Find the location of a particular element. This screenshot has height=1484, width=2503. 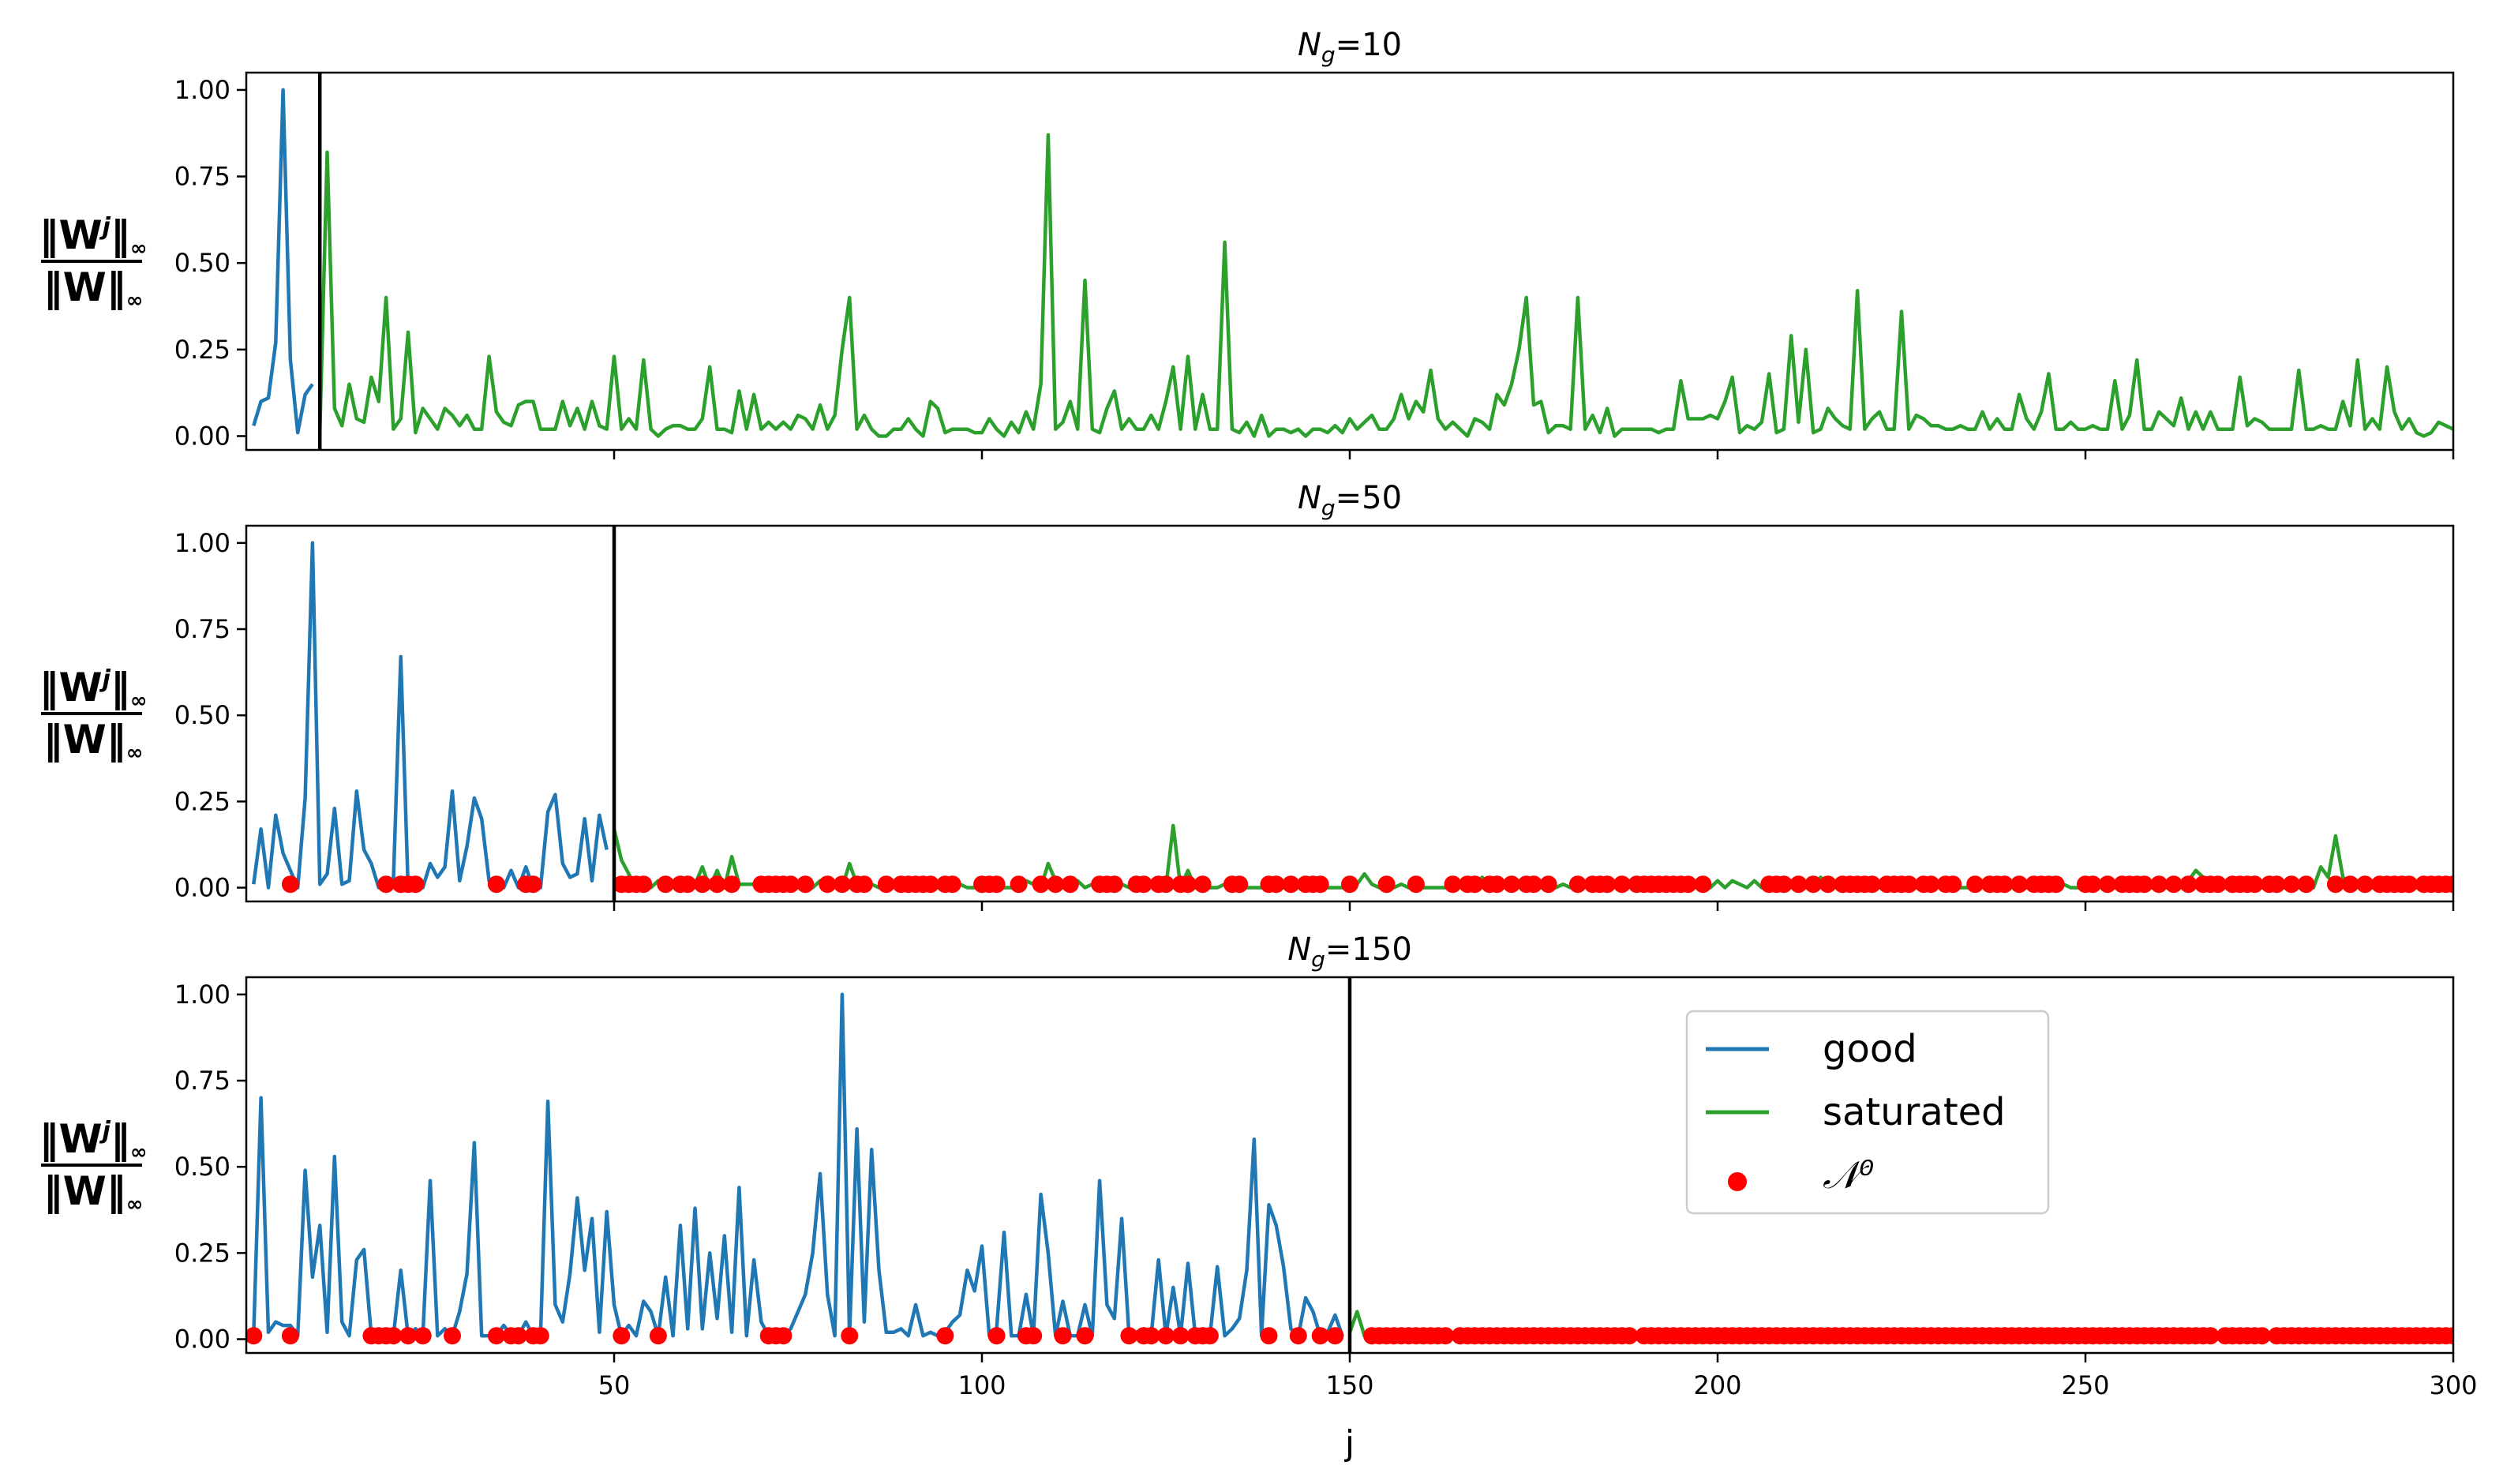

legend-box is located at coordinates (1867, 1112).